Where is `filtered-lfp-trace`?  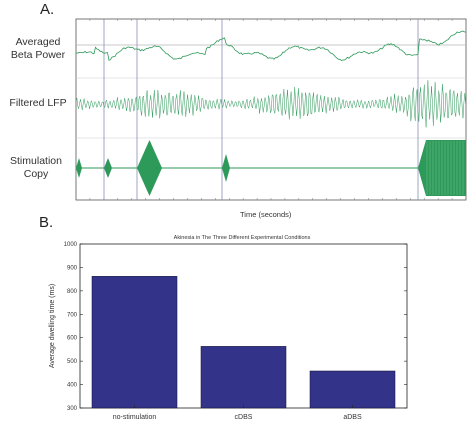 filtered-lfp-trace is located at coordinates (270, 104).